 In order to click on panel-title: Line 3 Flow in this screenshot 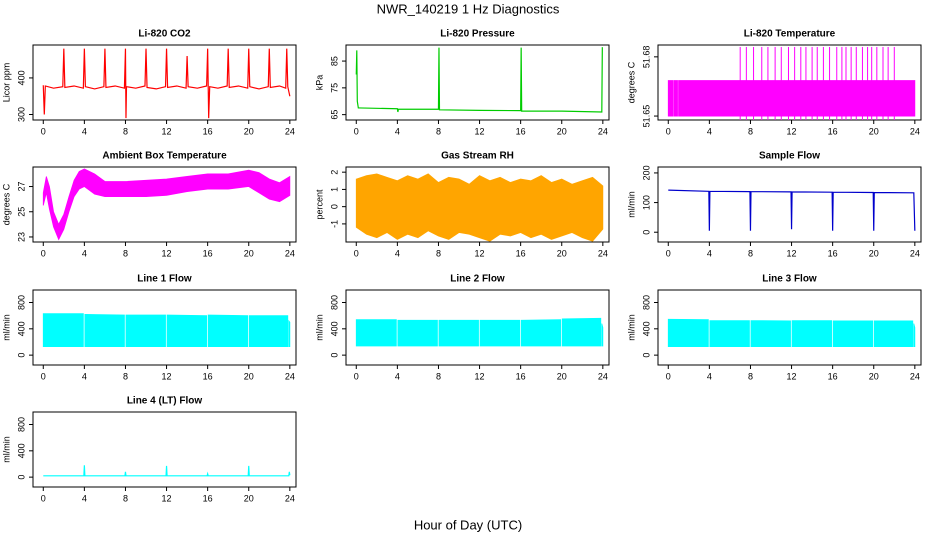, I will do `click(789, 279)`.